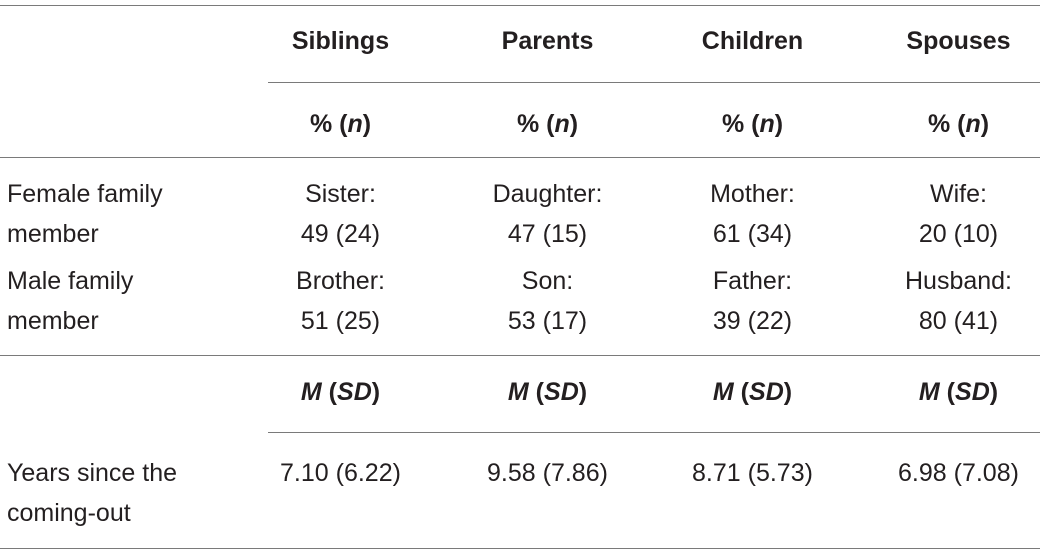  What do you see at coordinates (340, 41) in the screenshot?
I see `column-header-siblings: Siblings` at bounding box center [340, 41].